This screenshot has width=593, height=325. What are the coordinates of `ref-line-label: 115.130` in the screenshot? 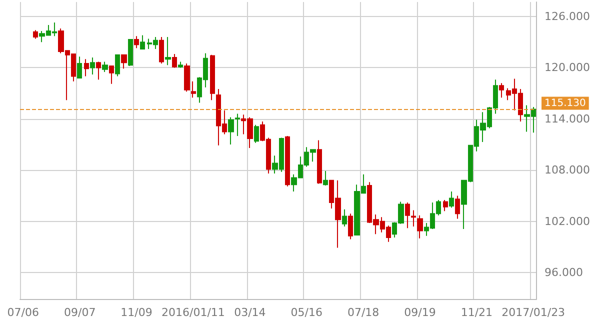 It's located at (565, 103).